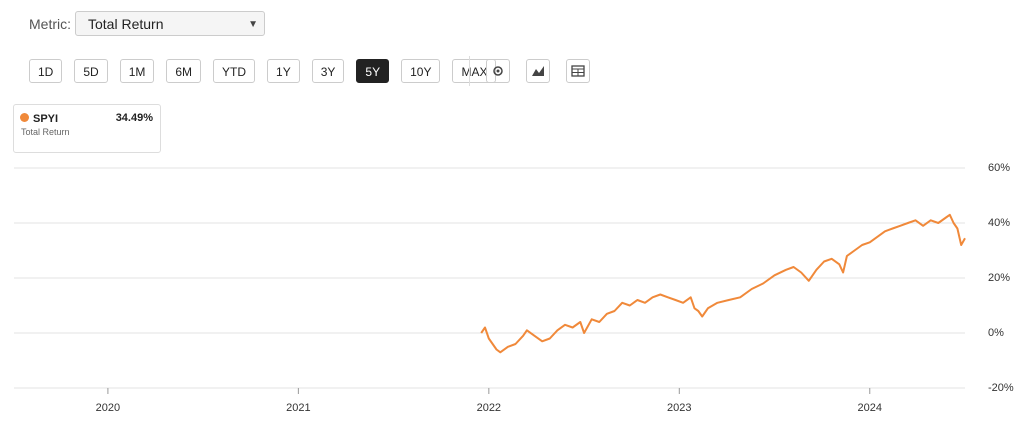 Image resolution: width=1024 pixels, height=440 pixels. I want to click on y-tick-label: -20%, so click(1001, 388).